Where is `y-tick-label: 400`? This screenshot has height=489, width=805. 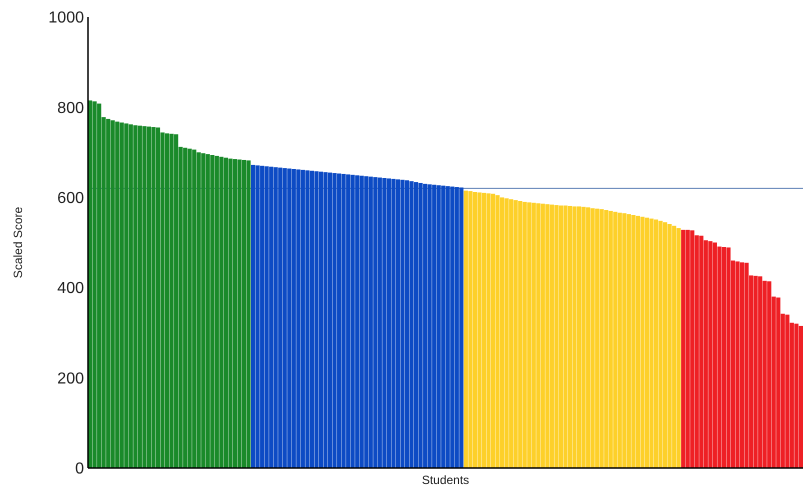 y-tick-label: 400 is located at coordinates (70, 289).